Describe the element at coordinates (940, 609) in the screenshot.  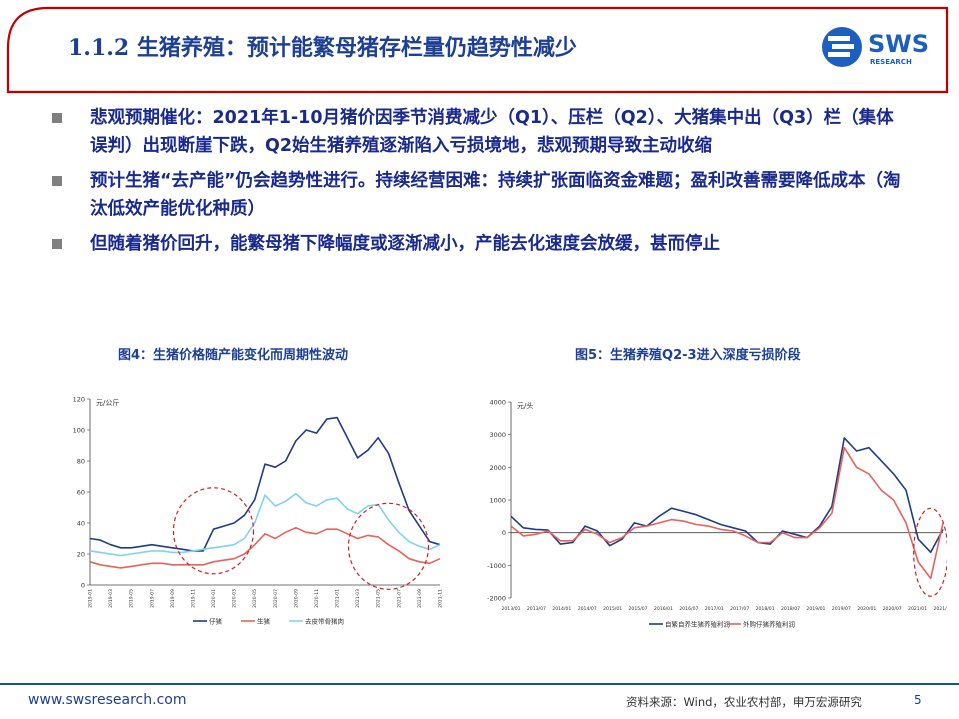
I see `x-tick-label: 2021/07` at that location.